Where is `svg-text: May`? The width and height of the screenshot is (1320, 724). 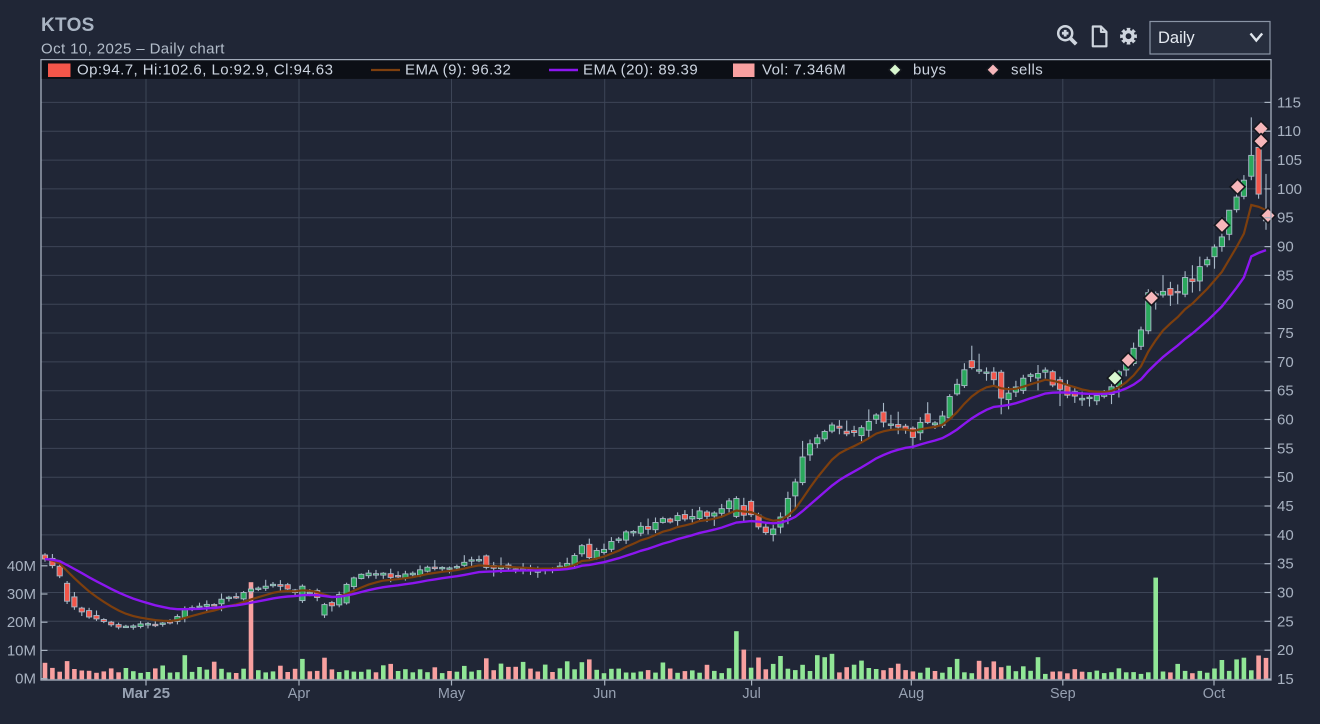 svg-text: May is located at coordinates (452, 694).